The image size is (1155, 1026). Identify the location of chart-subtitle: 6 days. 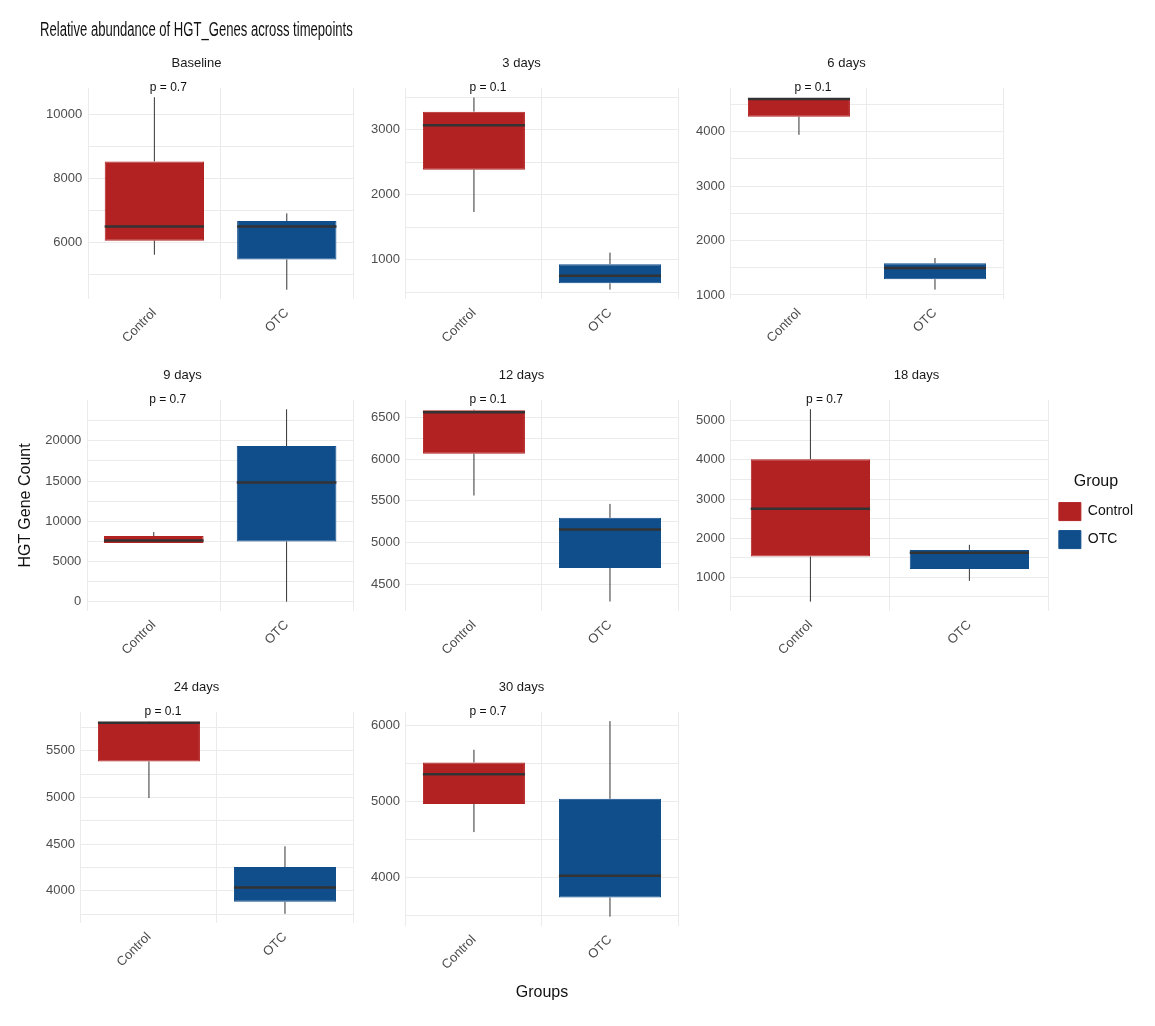
(847, 63).